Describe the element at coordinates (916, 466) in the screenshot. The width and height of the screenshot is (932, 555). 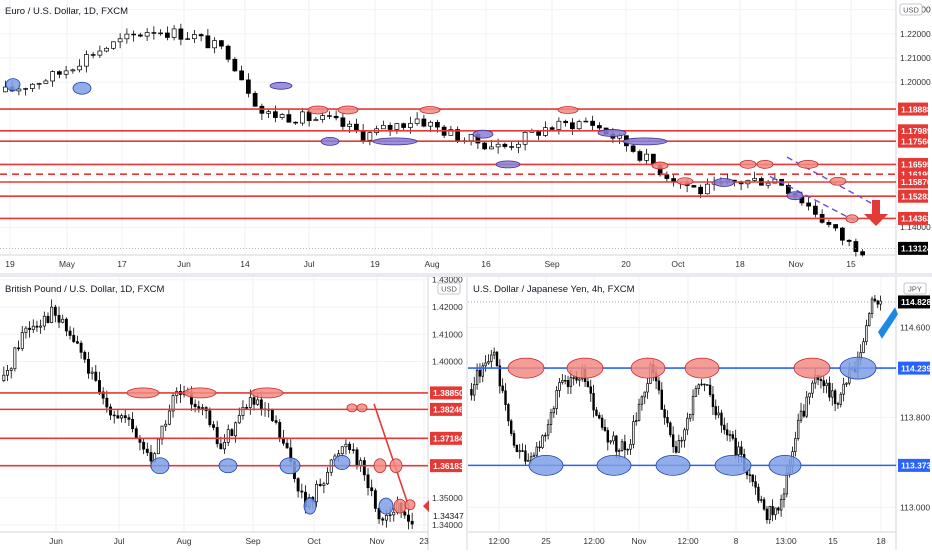
I see `level-price-label: 113.373` at that location.